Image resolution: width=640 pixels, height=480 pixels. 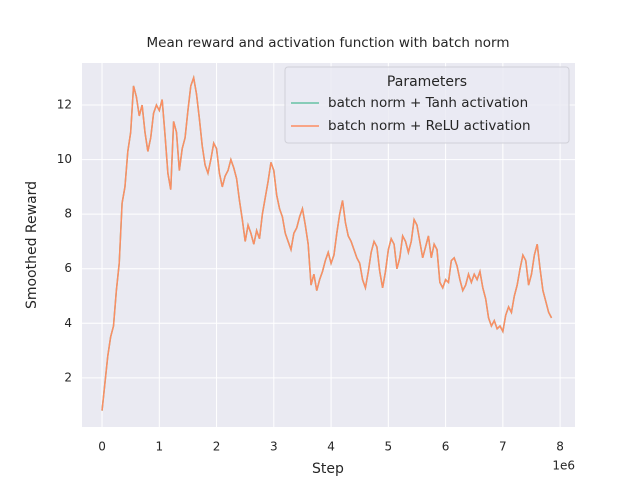 What do you see at coordinates (68, 214) in the screenshot?
I see `y-tick-label: 8` at bounding box center [68, 214].